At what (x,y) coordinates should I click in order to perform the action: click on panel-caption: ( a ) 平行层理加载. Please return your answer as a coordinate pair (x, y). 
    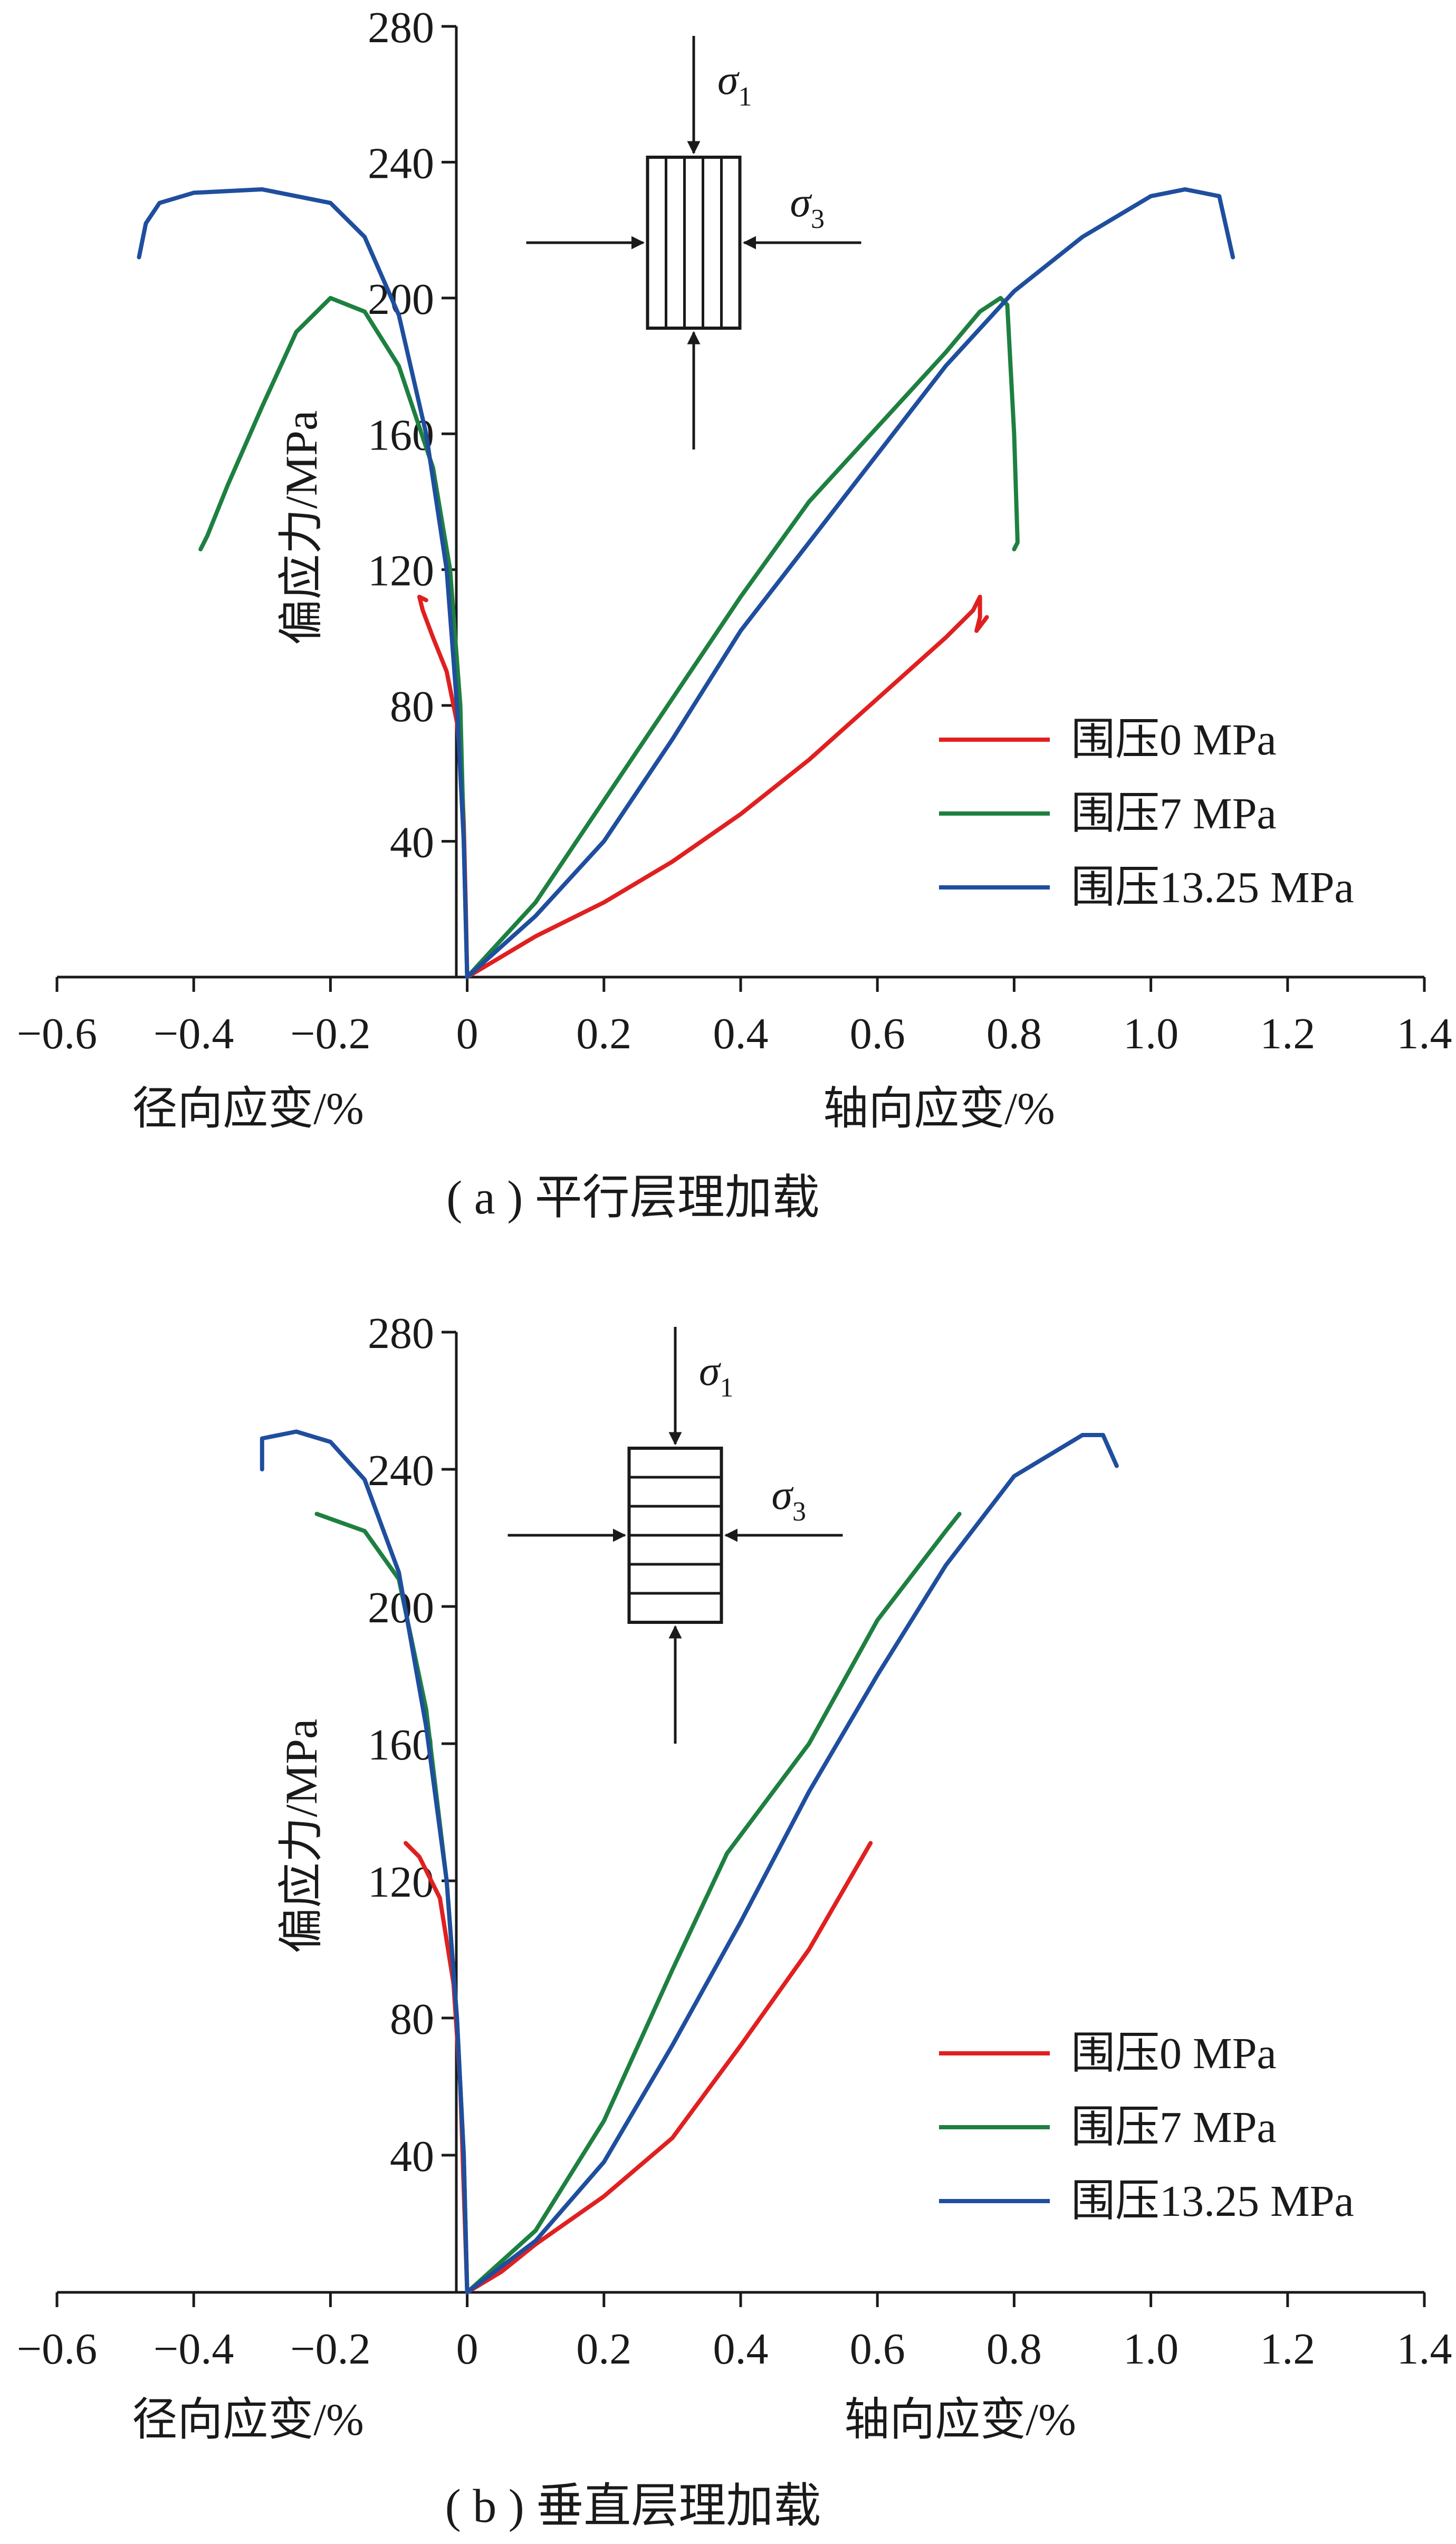
    Looking at the image, I should click on (632, 1198).